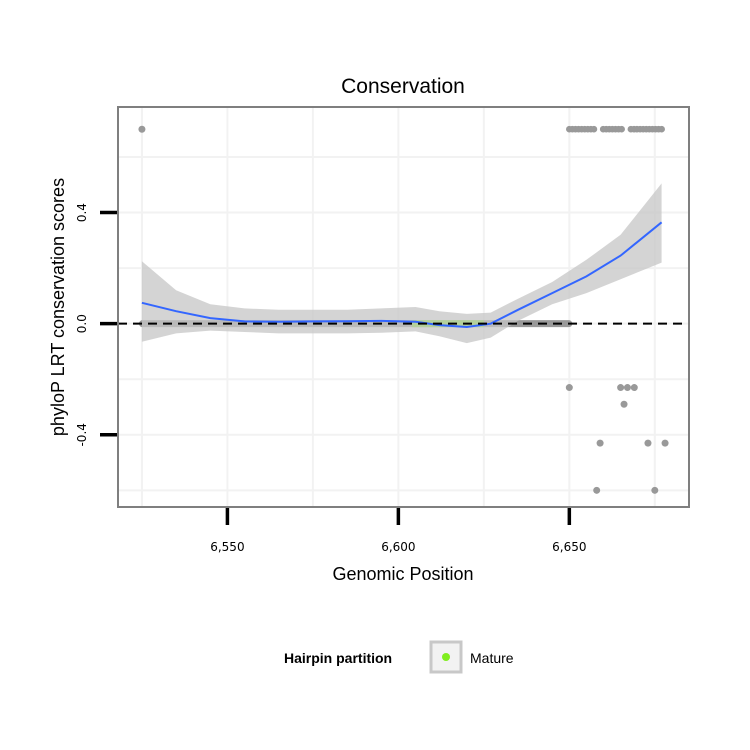 This screenshot has height=750, width=750. What do you see at coordinates (82, 212) in the screenshot?
I see `y-tick-label: 0.4` at bounding box center [82, 212].